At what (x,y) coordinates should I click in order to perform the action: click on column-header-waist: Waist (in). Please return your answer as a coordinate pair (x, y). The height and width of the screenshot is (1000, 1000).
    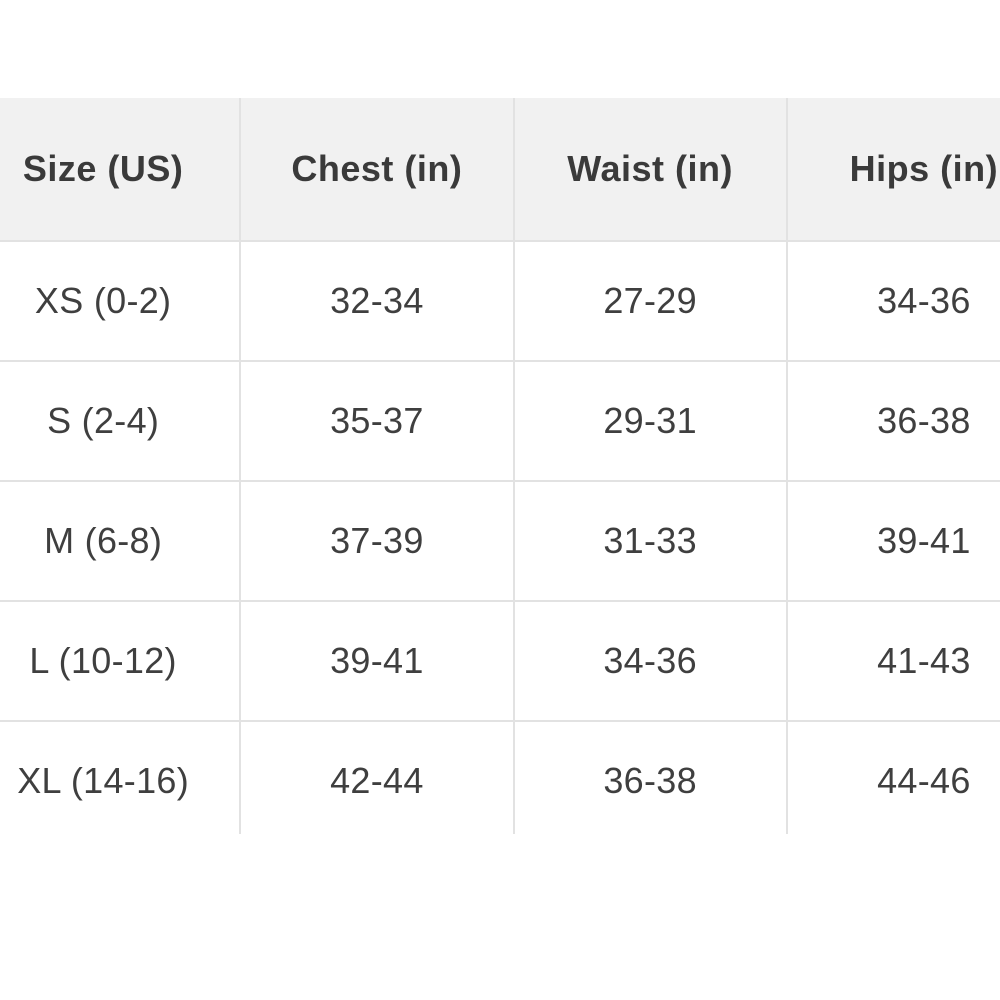
    Looking at the image, I should click on (650, 170).